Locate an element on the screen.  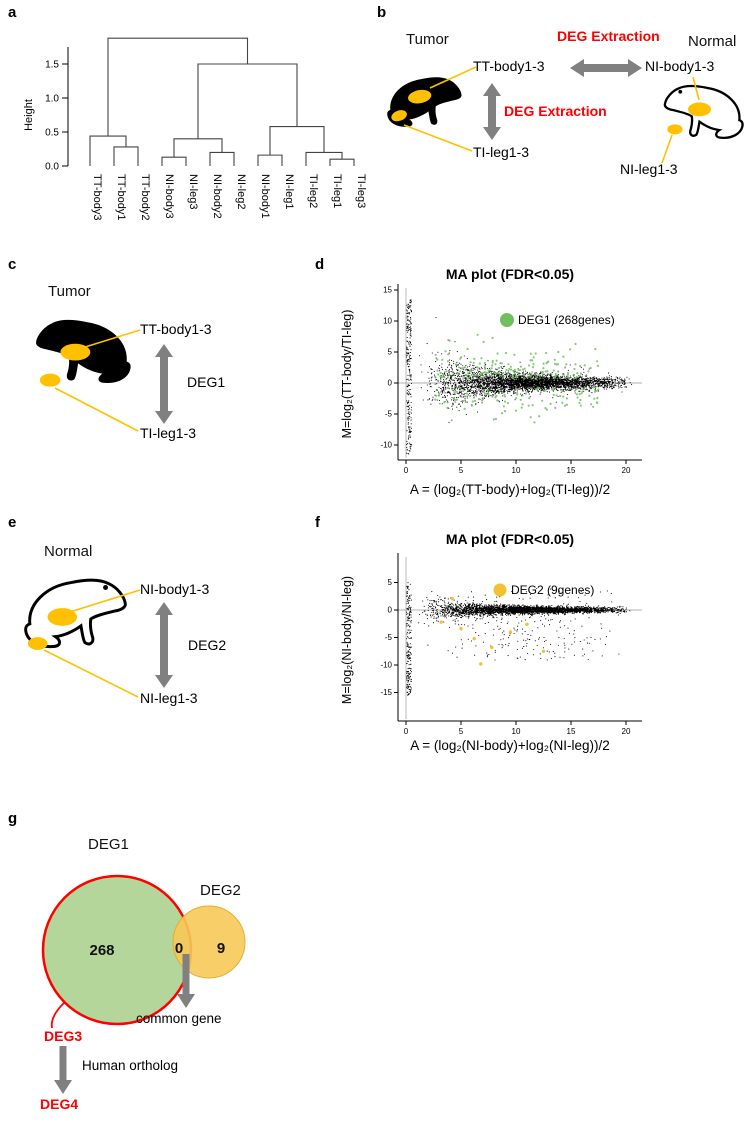
svg-text: Height is located at coordinates (29, 115).